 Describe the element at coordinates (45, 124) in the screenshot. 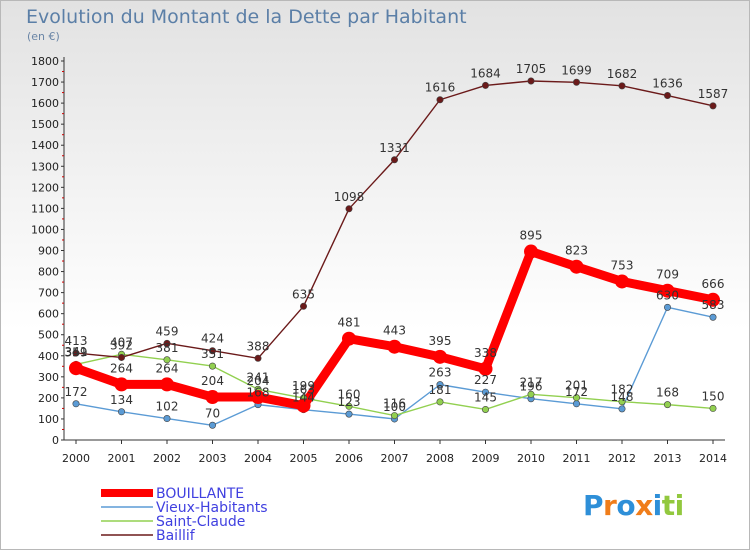

I see `y-tick-label: 1500` at that location.